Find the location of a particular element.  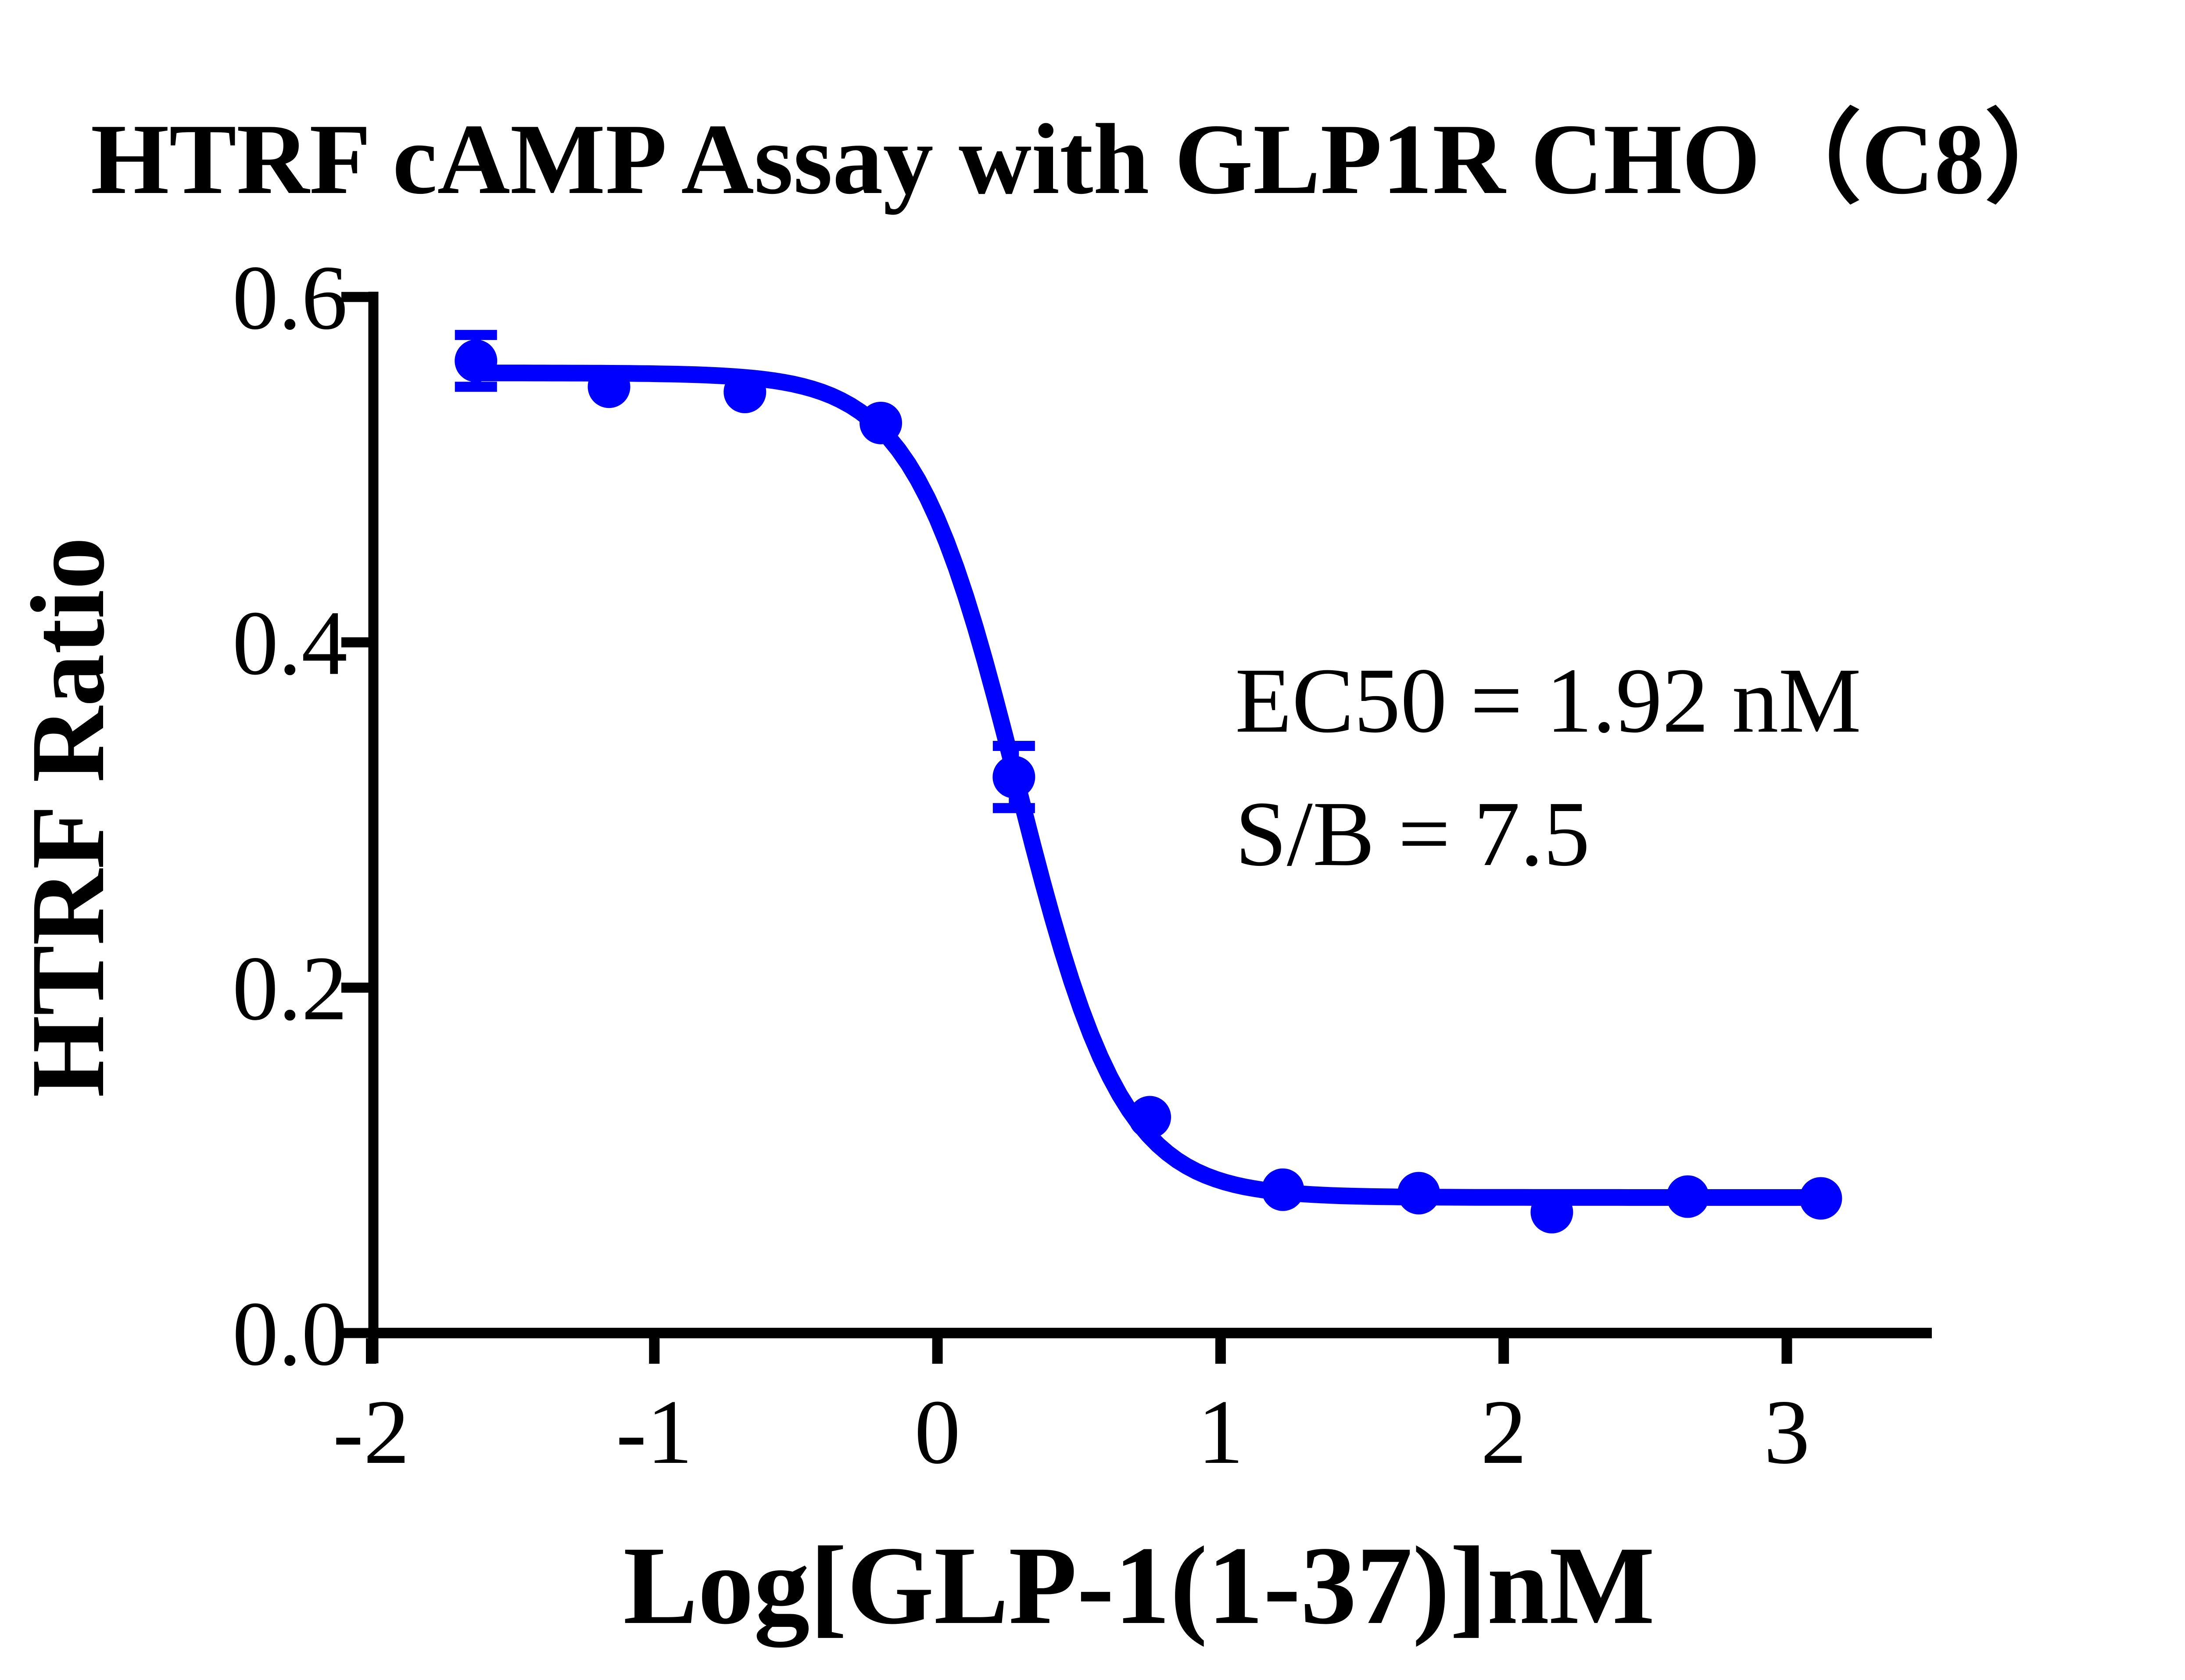

x-tick-label: 2 is located at coordinates (1504, 1432).